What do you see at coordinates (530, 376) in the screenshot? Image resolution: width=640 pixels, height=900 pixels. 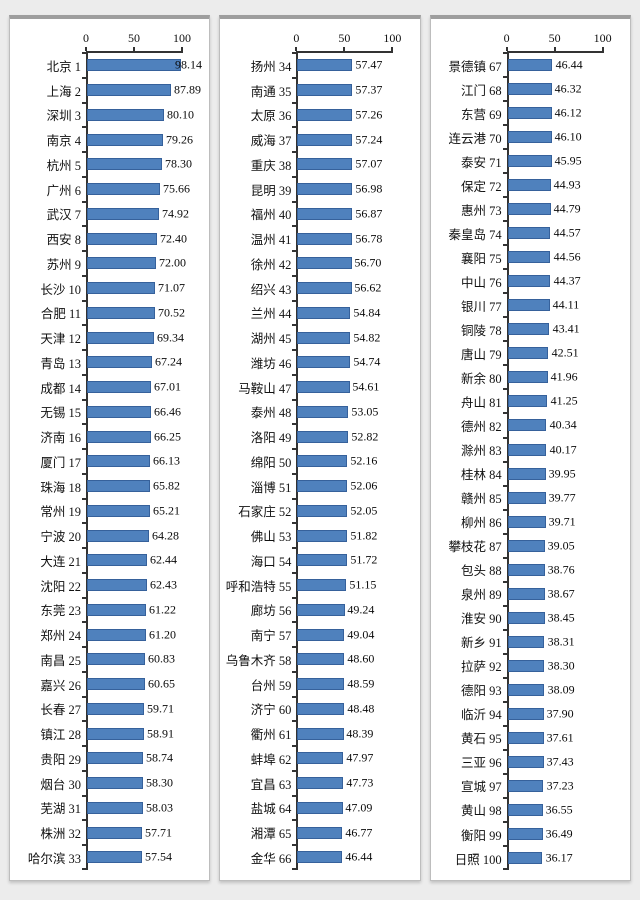 I see `bar-row: 新余 80 41.96` at bounding box center [530, 376].